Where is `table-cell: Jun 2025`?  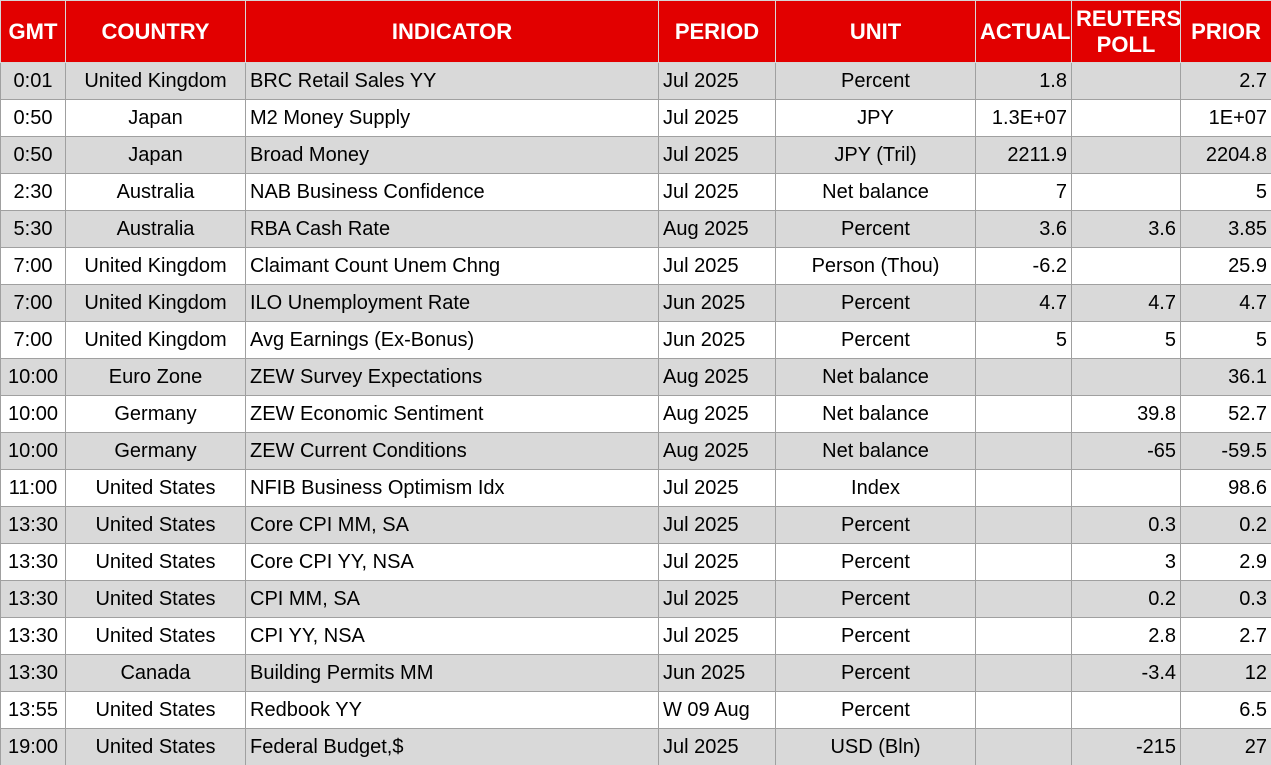 table-cell: Jun 2025 is located at coordinates (717, 340).